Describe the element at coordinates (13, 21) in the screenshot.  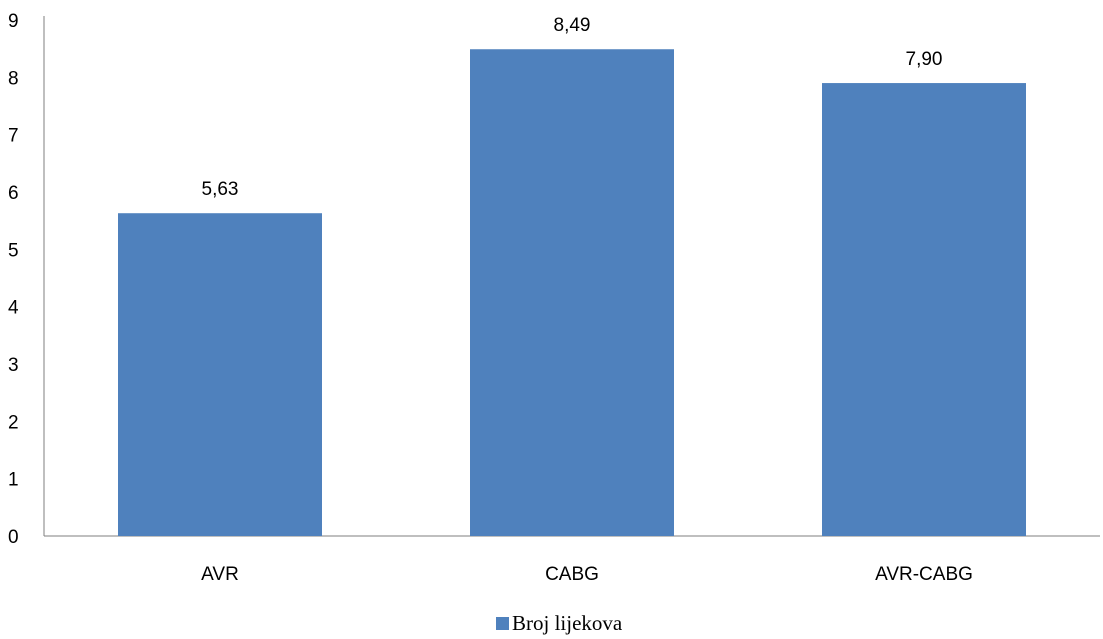
I see `y-tick-label: 9` at that location.